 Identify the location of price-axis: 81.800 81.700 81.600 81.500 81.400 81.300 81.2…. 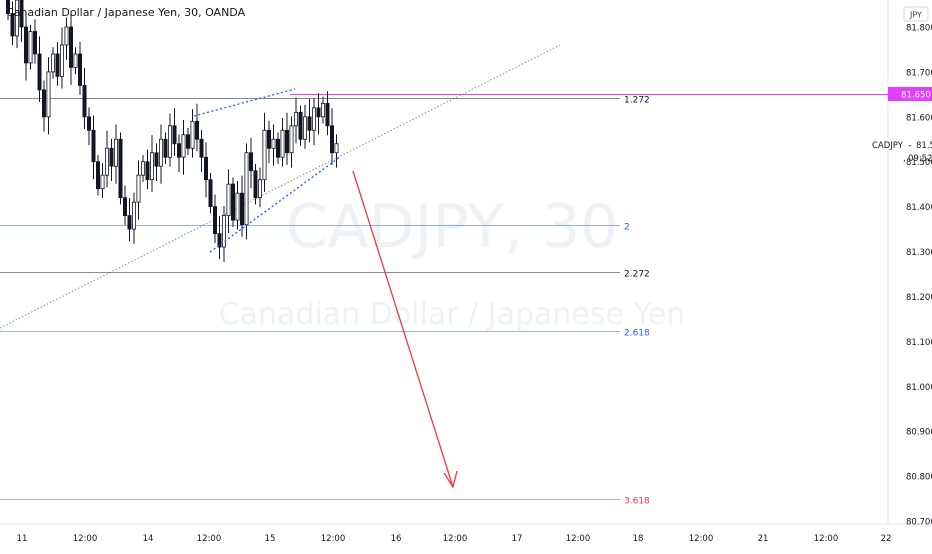
(919, 276).